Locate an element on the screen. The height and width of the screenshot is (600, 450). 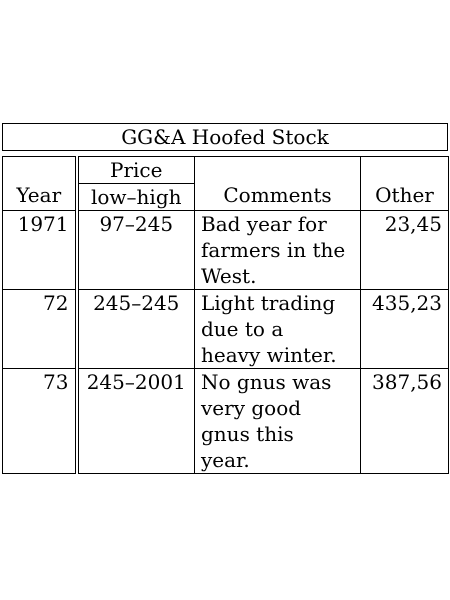
cell-comments: No gnus was very good gnus this year. is located at coordinates (277, 421).